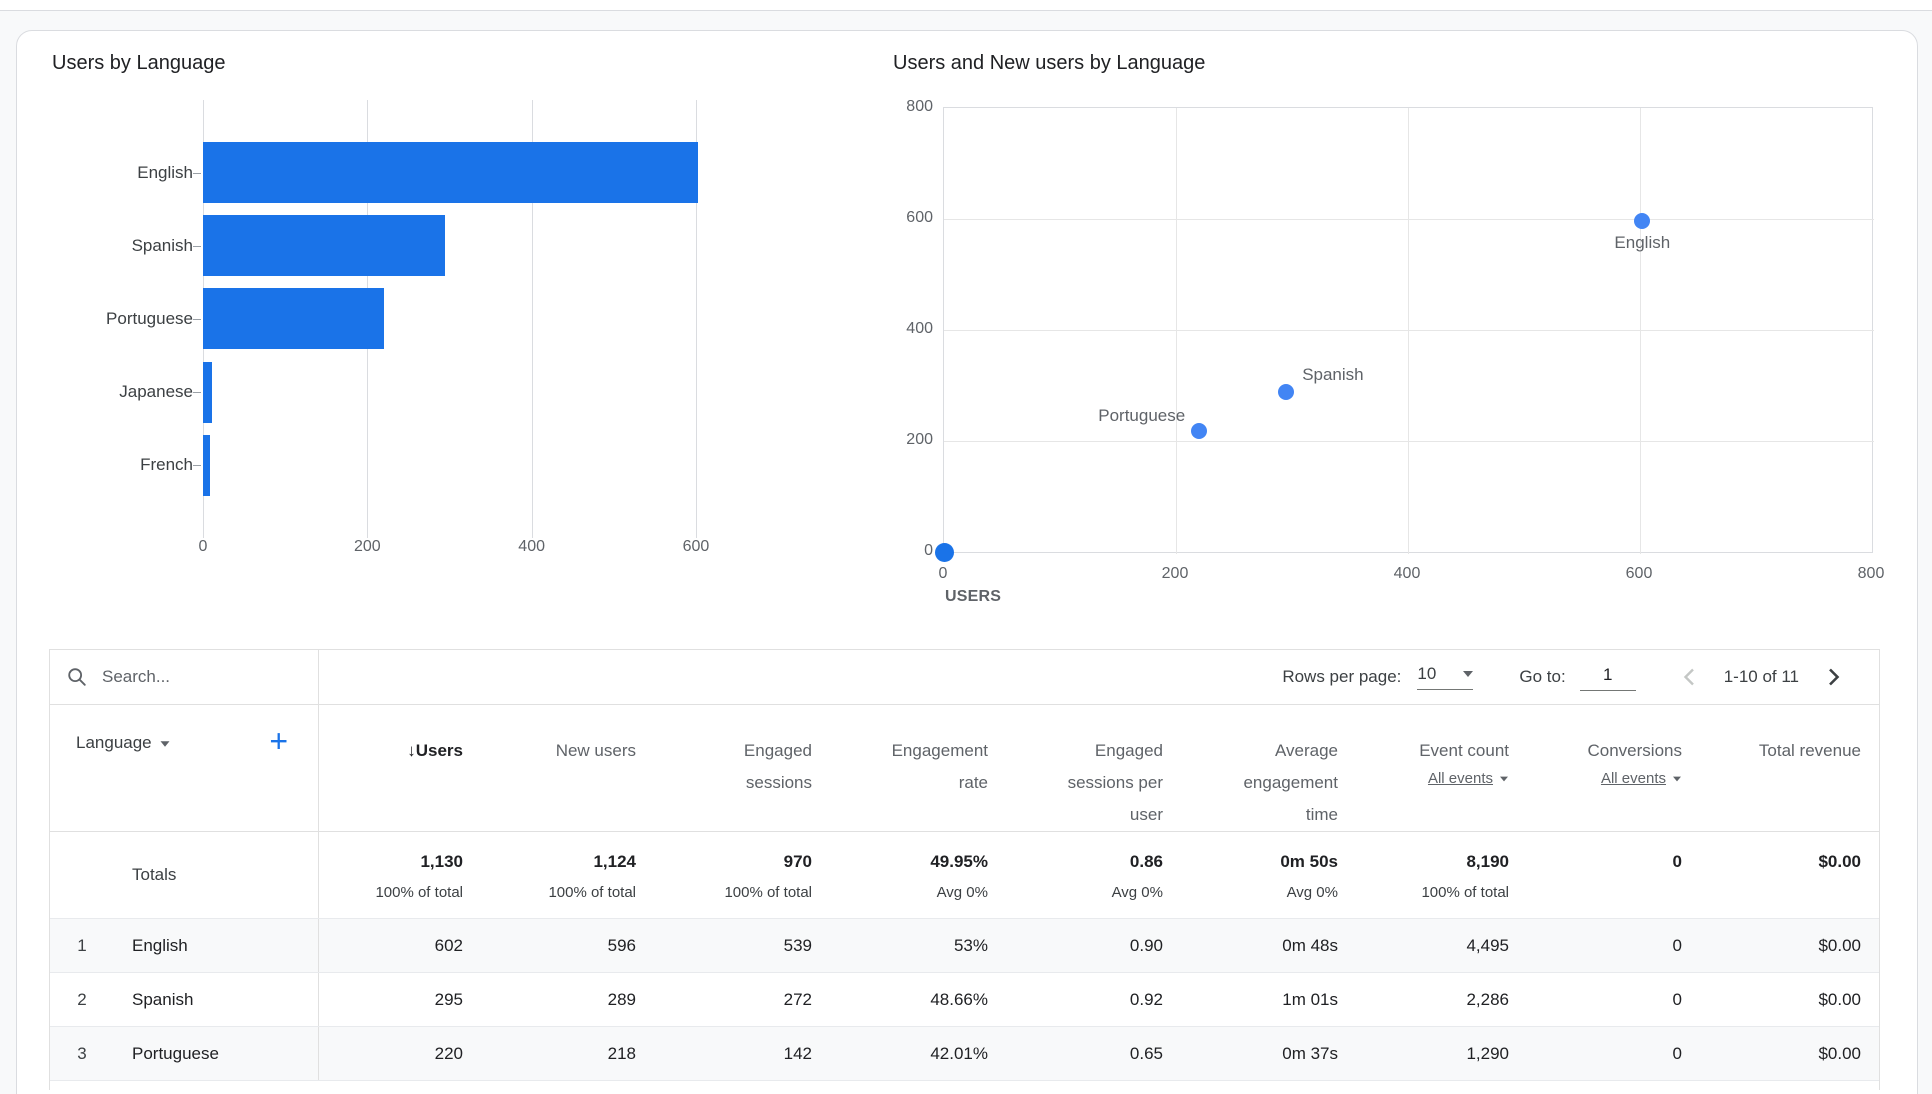 Image resolution: width=1932 pixels, height=1094 pixels. I want to click on column-header-total-revenue: Total revenue, so click(1809, 750).